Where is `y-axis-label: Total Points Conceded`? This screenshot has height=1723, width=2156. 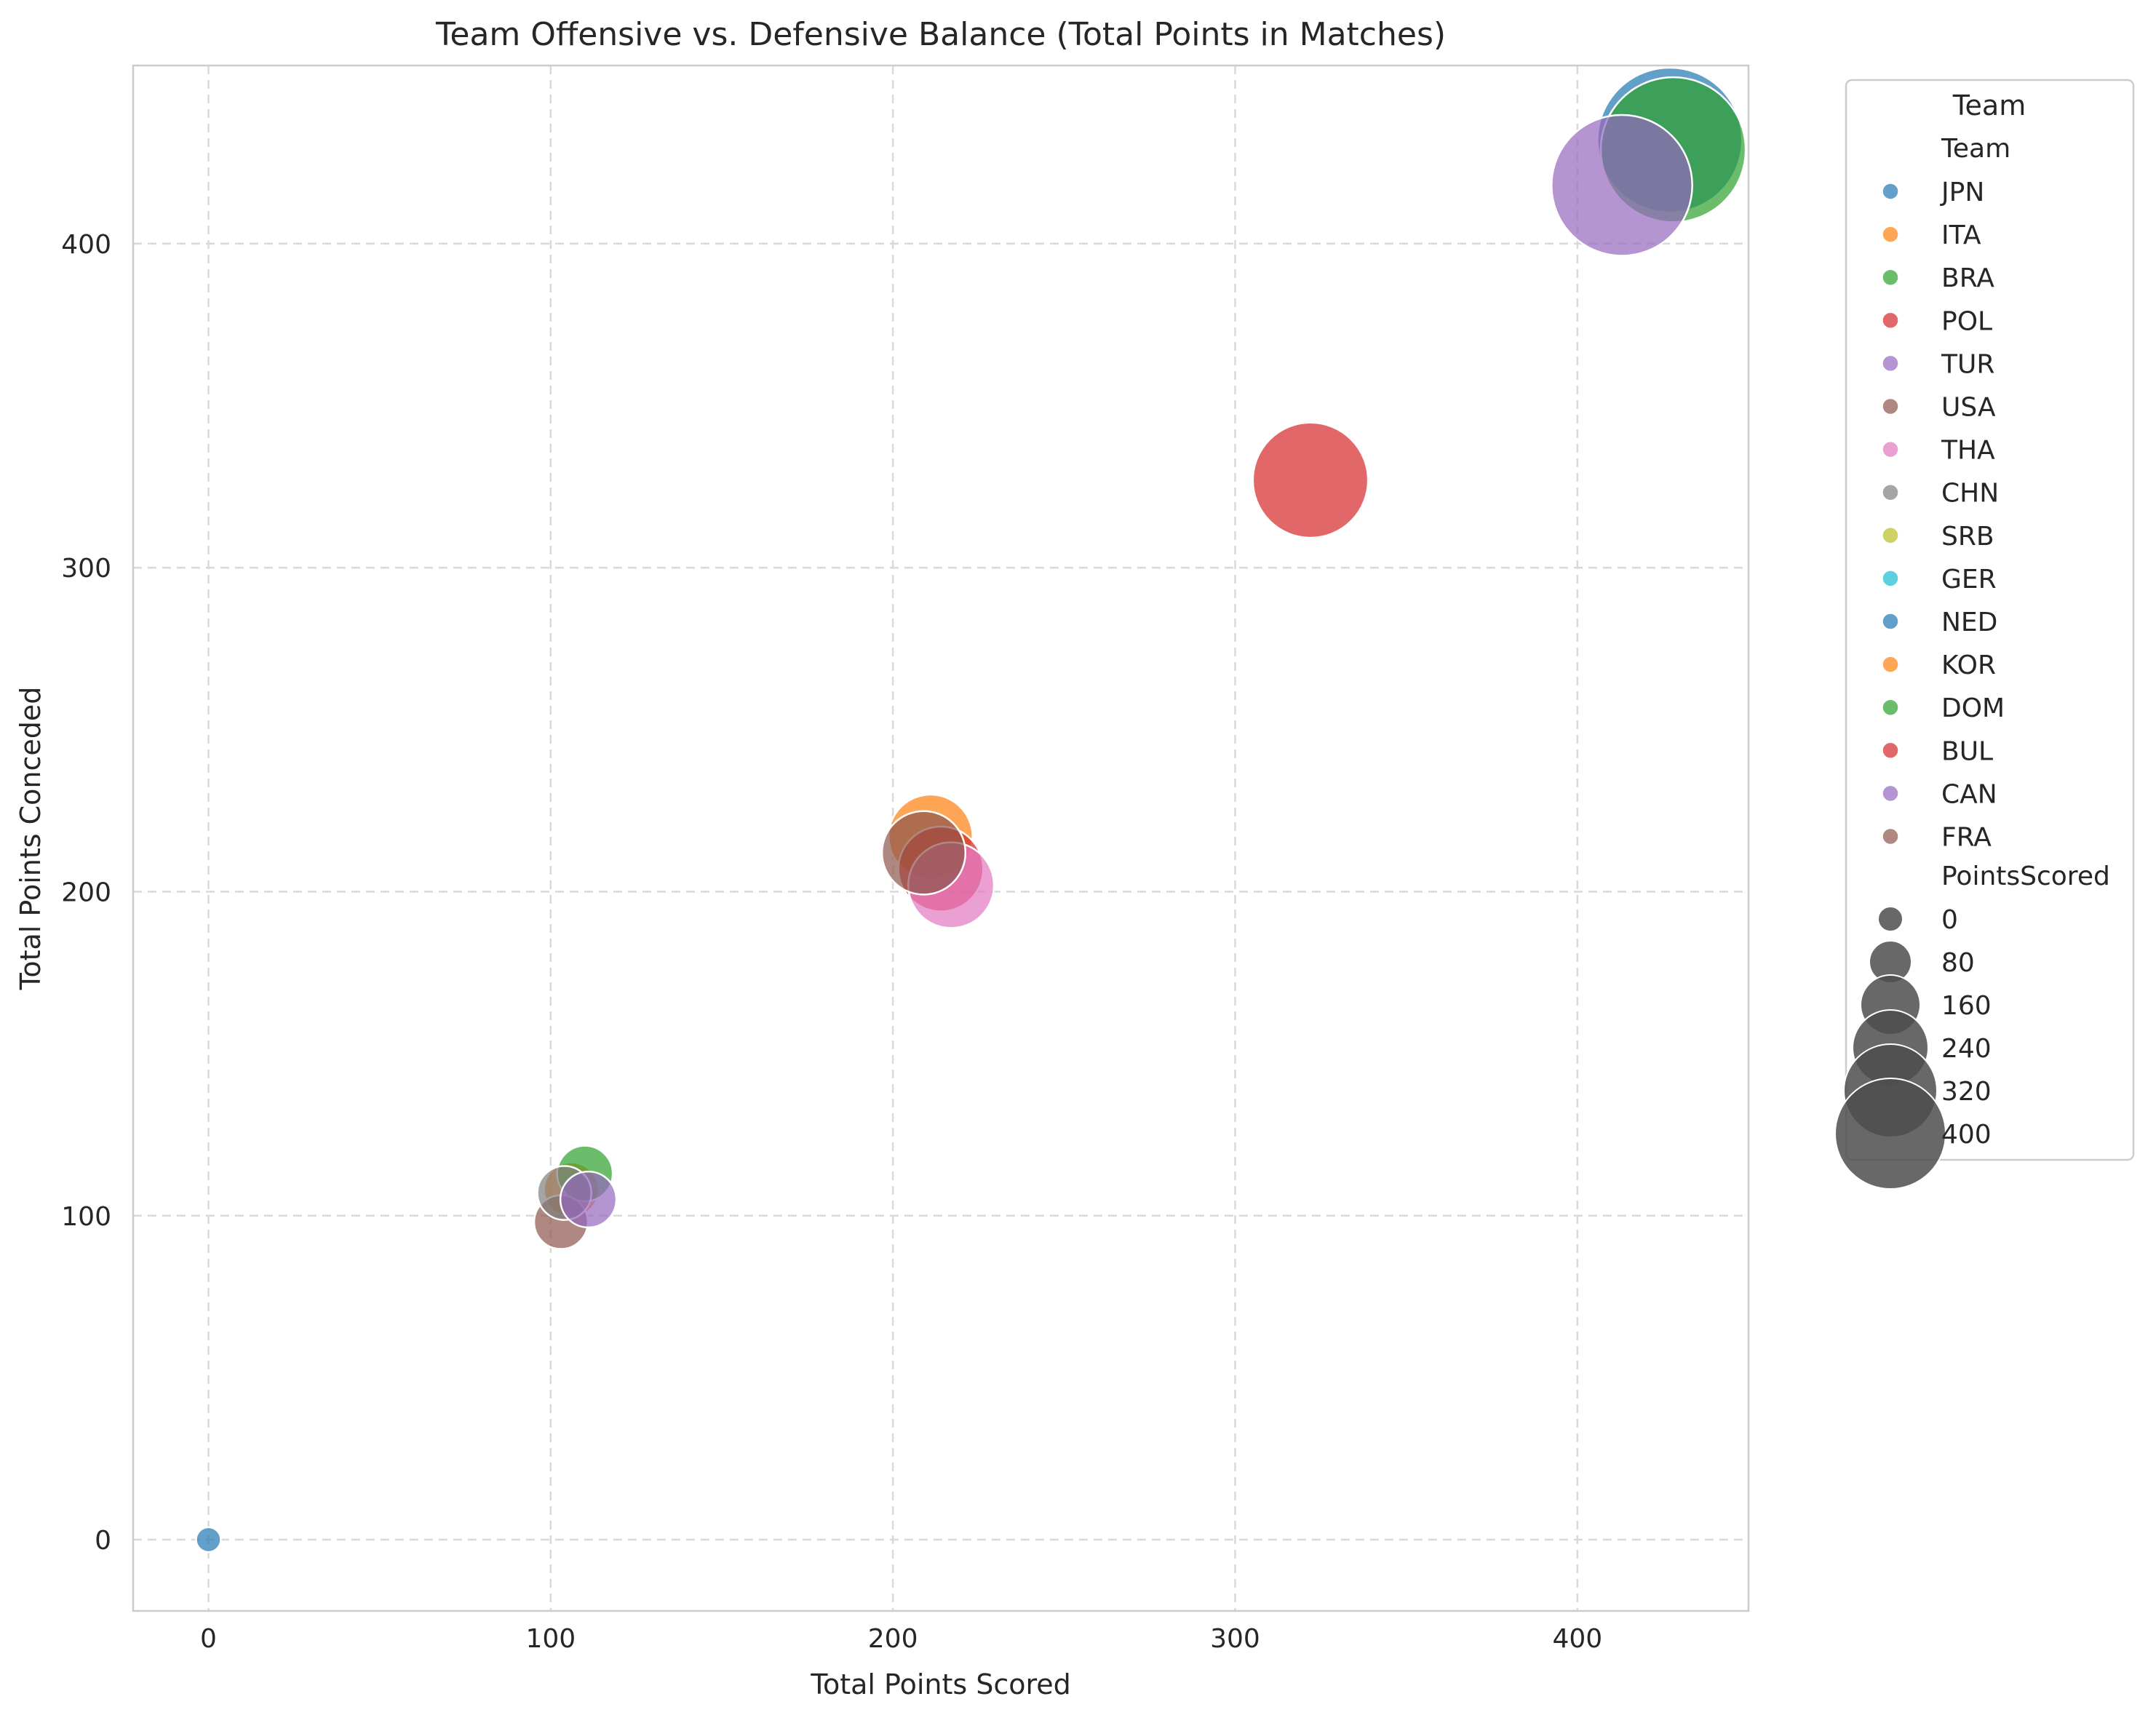
y-axis-label: Total Points Conceded is located at coordinates (31, 839).